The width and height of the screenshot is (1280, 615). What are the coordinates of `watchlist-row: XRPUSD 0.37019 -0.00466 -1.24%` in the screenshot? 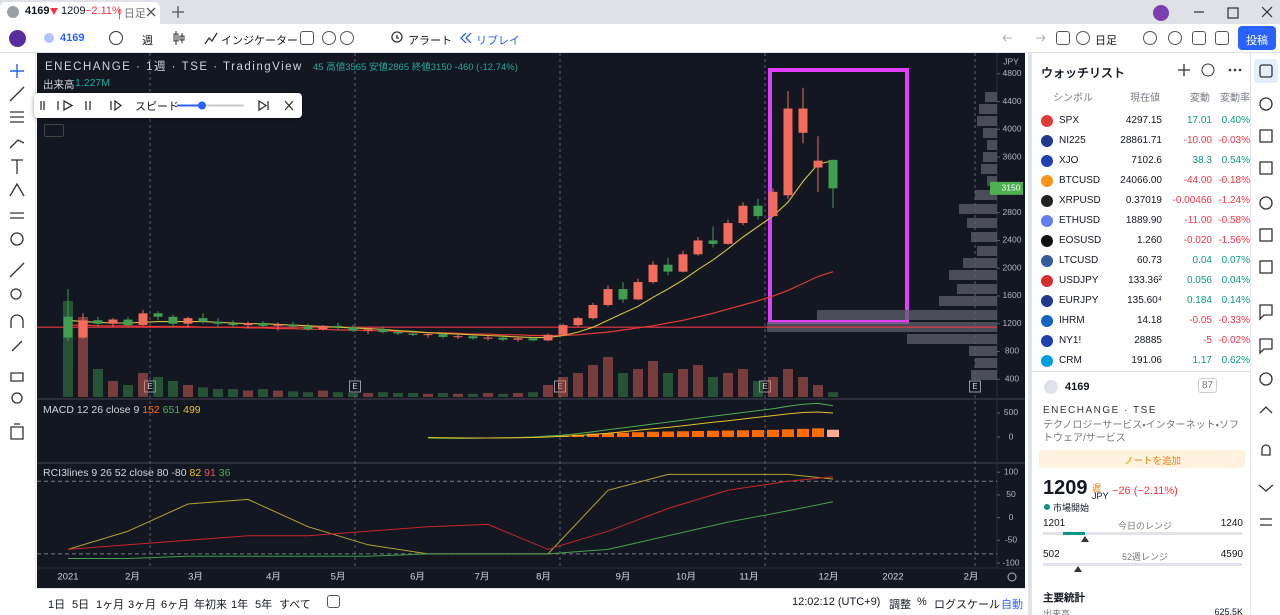 It's located at (1142, 201).